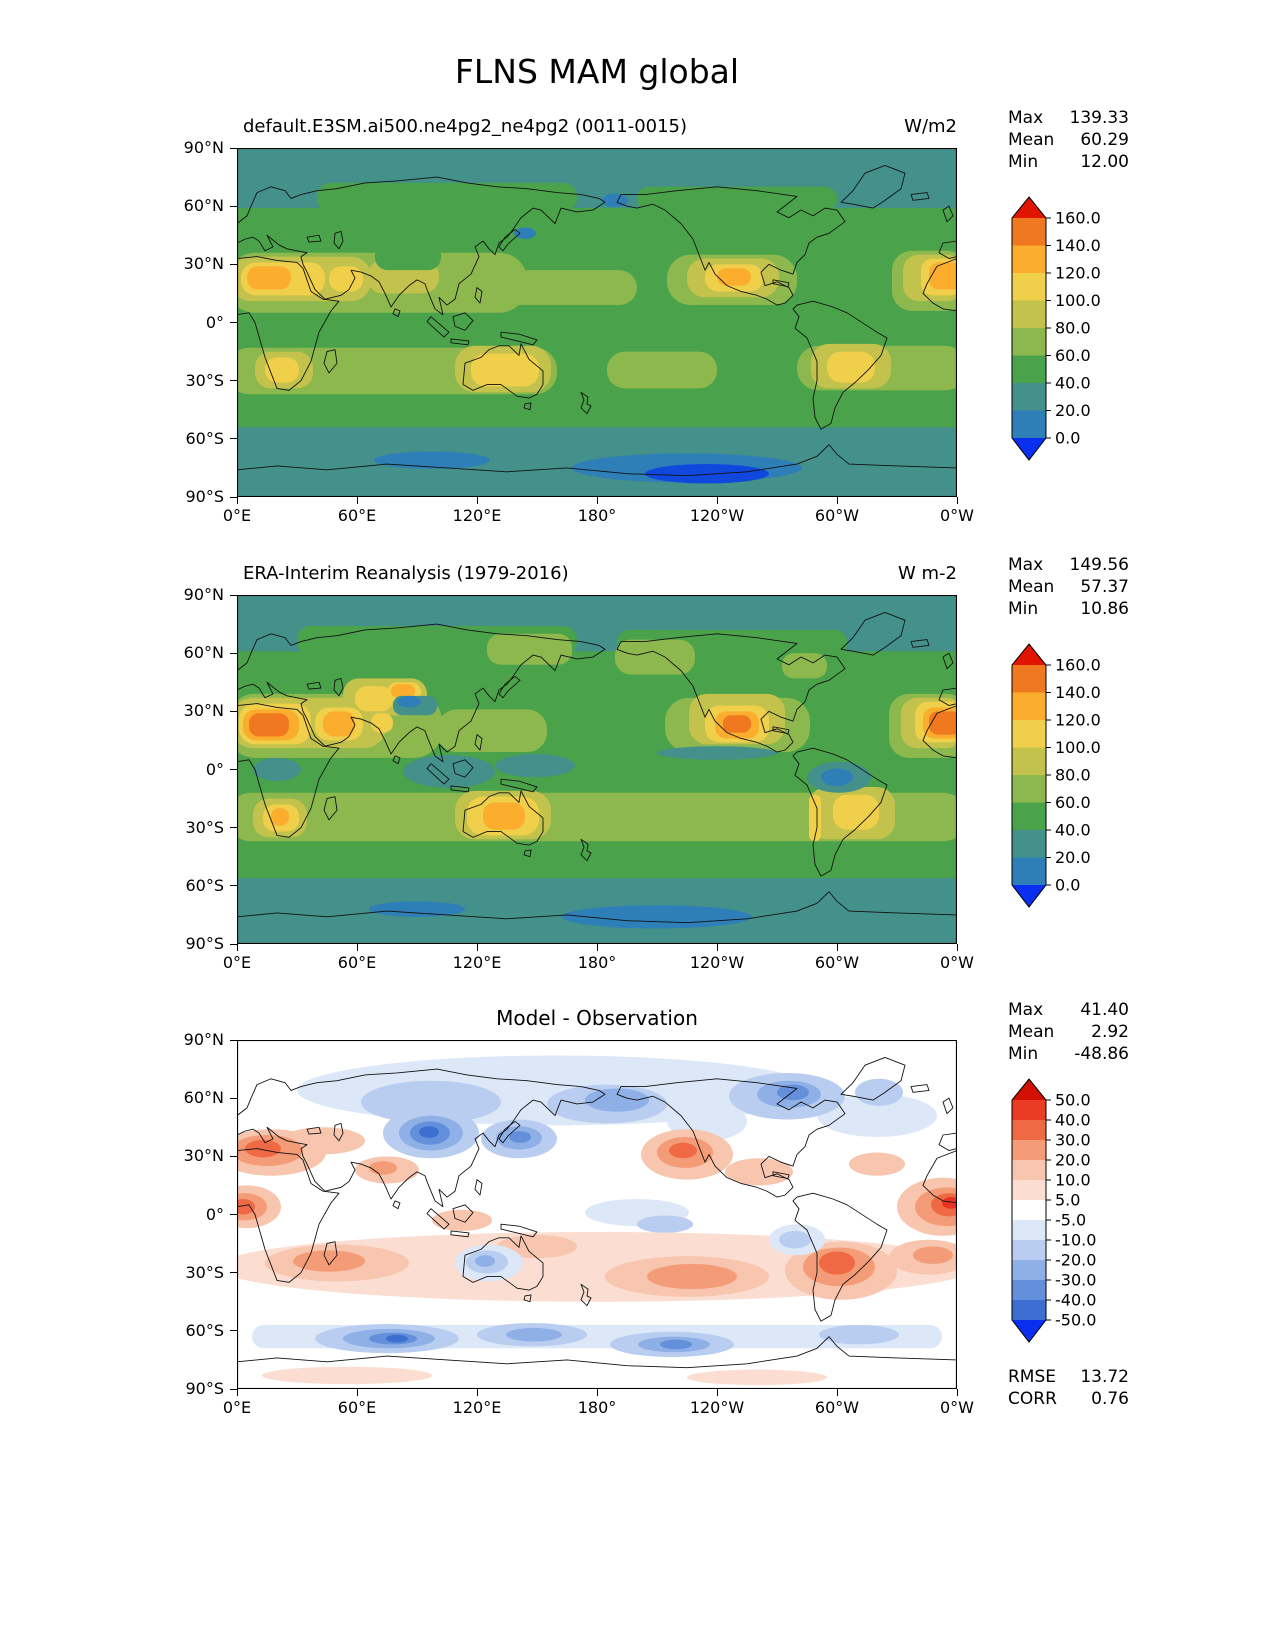 The image size is (1275, 1650). Describe the element at coordinates (1075, 1300) in the screenshot. I see `colorbar-tick-label: -40.0` at that location.